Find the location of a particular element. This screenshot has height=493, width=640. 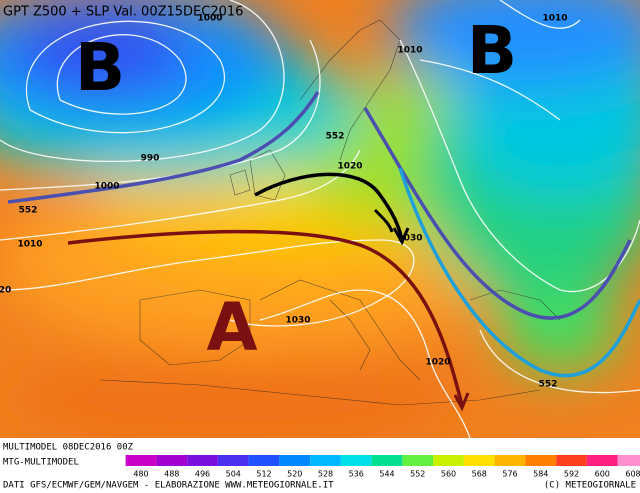

scale-label: 544 is located at coordinates (386, 474).